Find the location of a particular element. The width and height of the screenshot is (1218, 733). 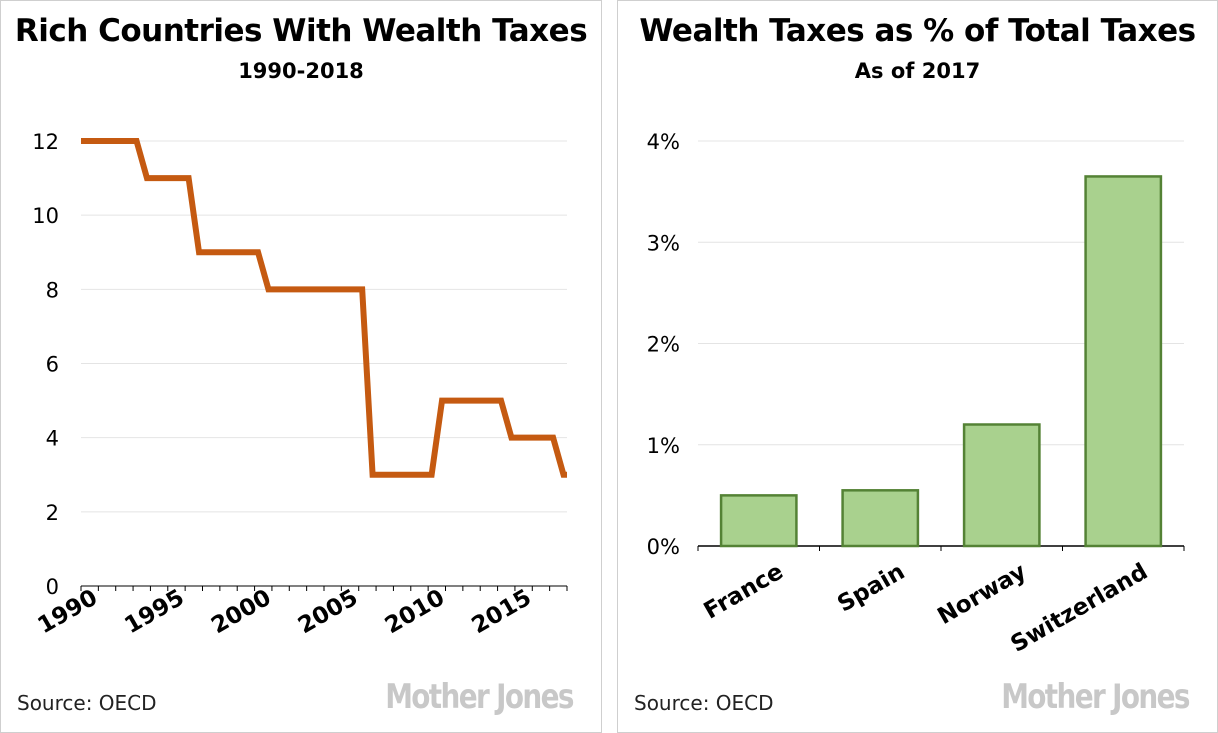

y-tick-label: 1% is located at coordinates (663, 446).